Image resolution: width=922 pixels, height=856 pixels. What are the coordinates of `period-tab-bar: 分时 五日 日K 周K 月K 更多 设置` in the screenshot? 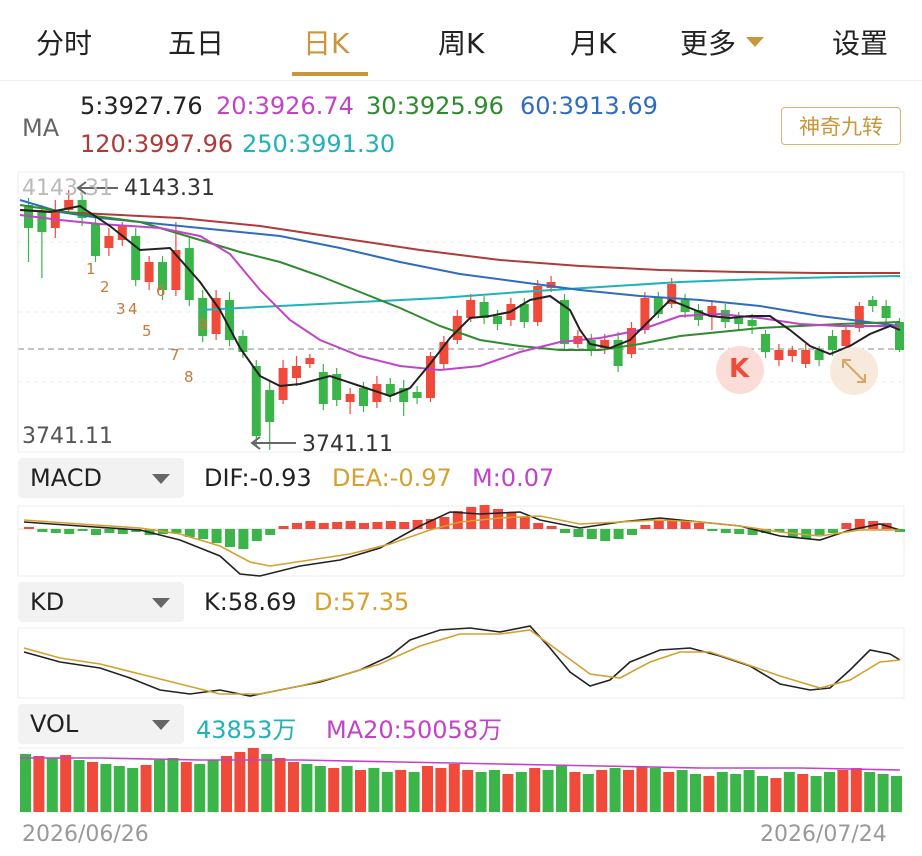 It's located at (461, 40).